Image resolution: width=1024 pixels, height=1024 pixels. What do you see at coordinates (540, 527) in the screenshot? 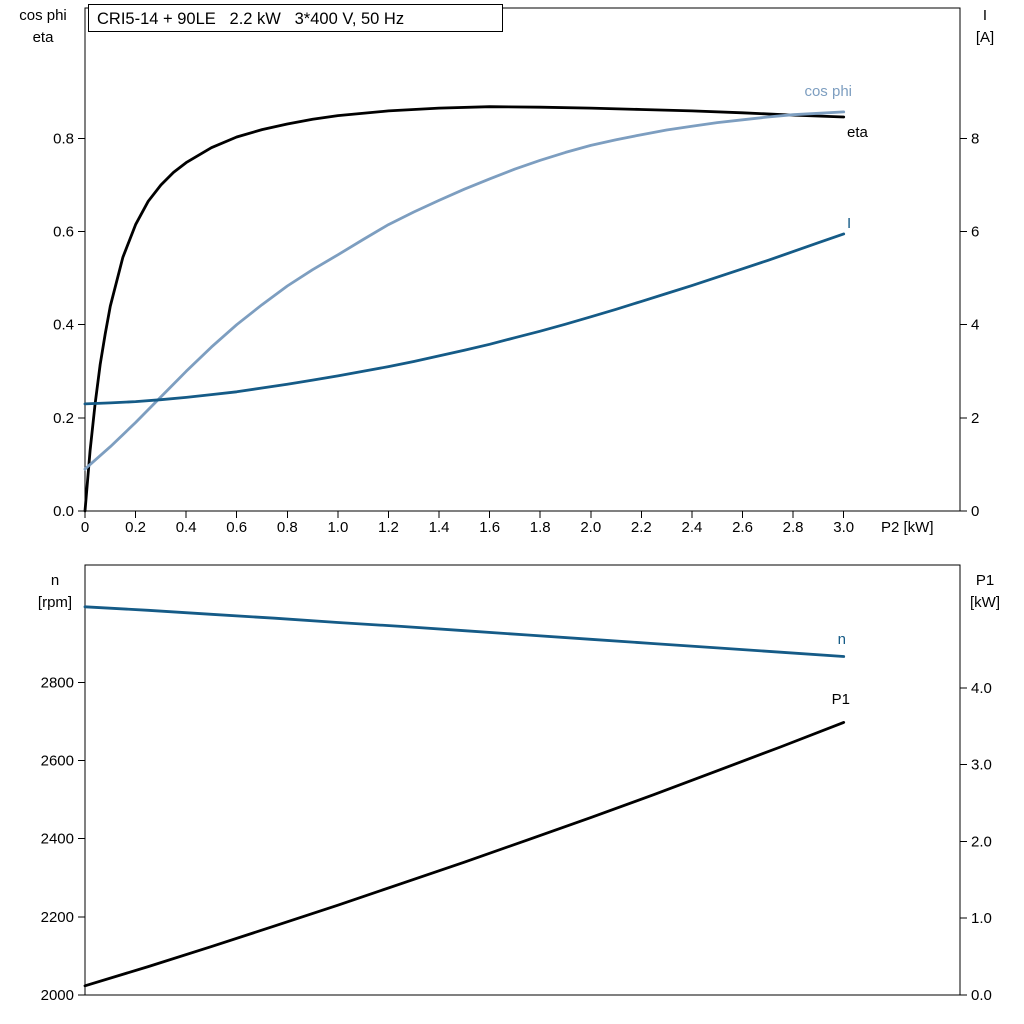
I see `top-chart-x-tick-label: 1.8` at bounding box center [540, 527].